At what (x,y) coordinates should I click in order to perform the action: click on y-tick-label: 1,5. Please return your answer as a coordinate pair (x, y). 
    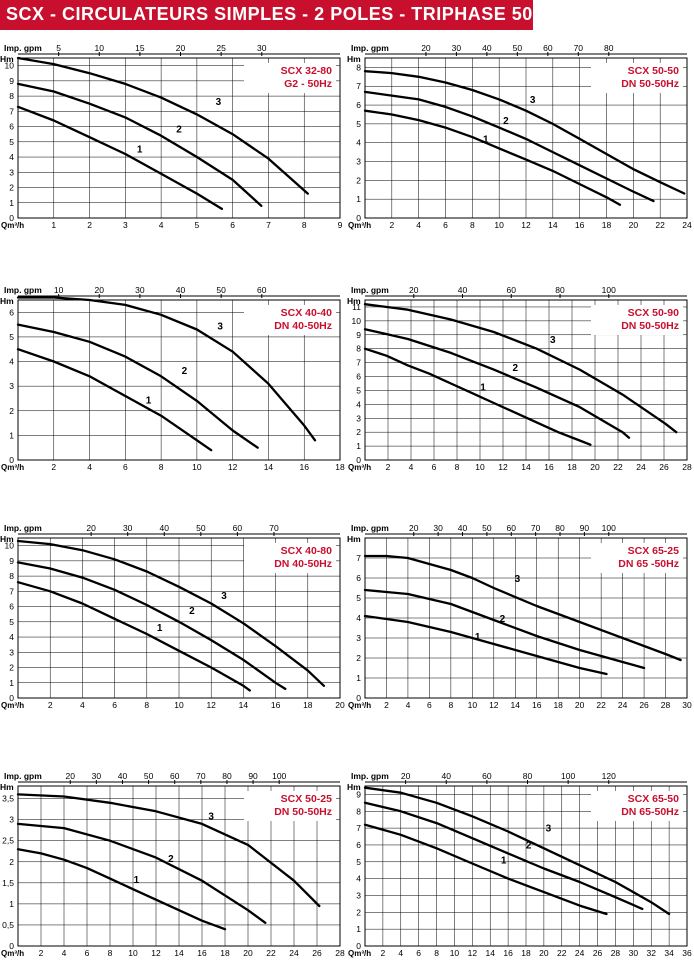
    Looking at the image, I should click on (8, 883).